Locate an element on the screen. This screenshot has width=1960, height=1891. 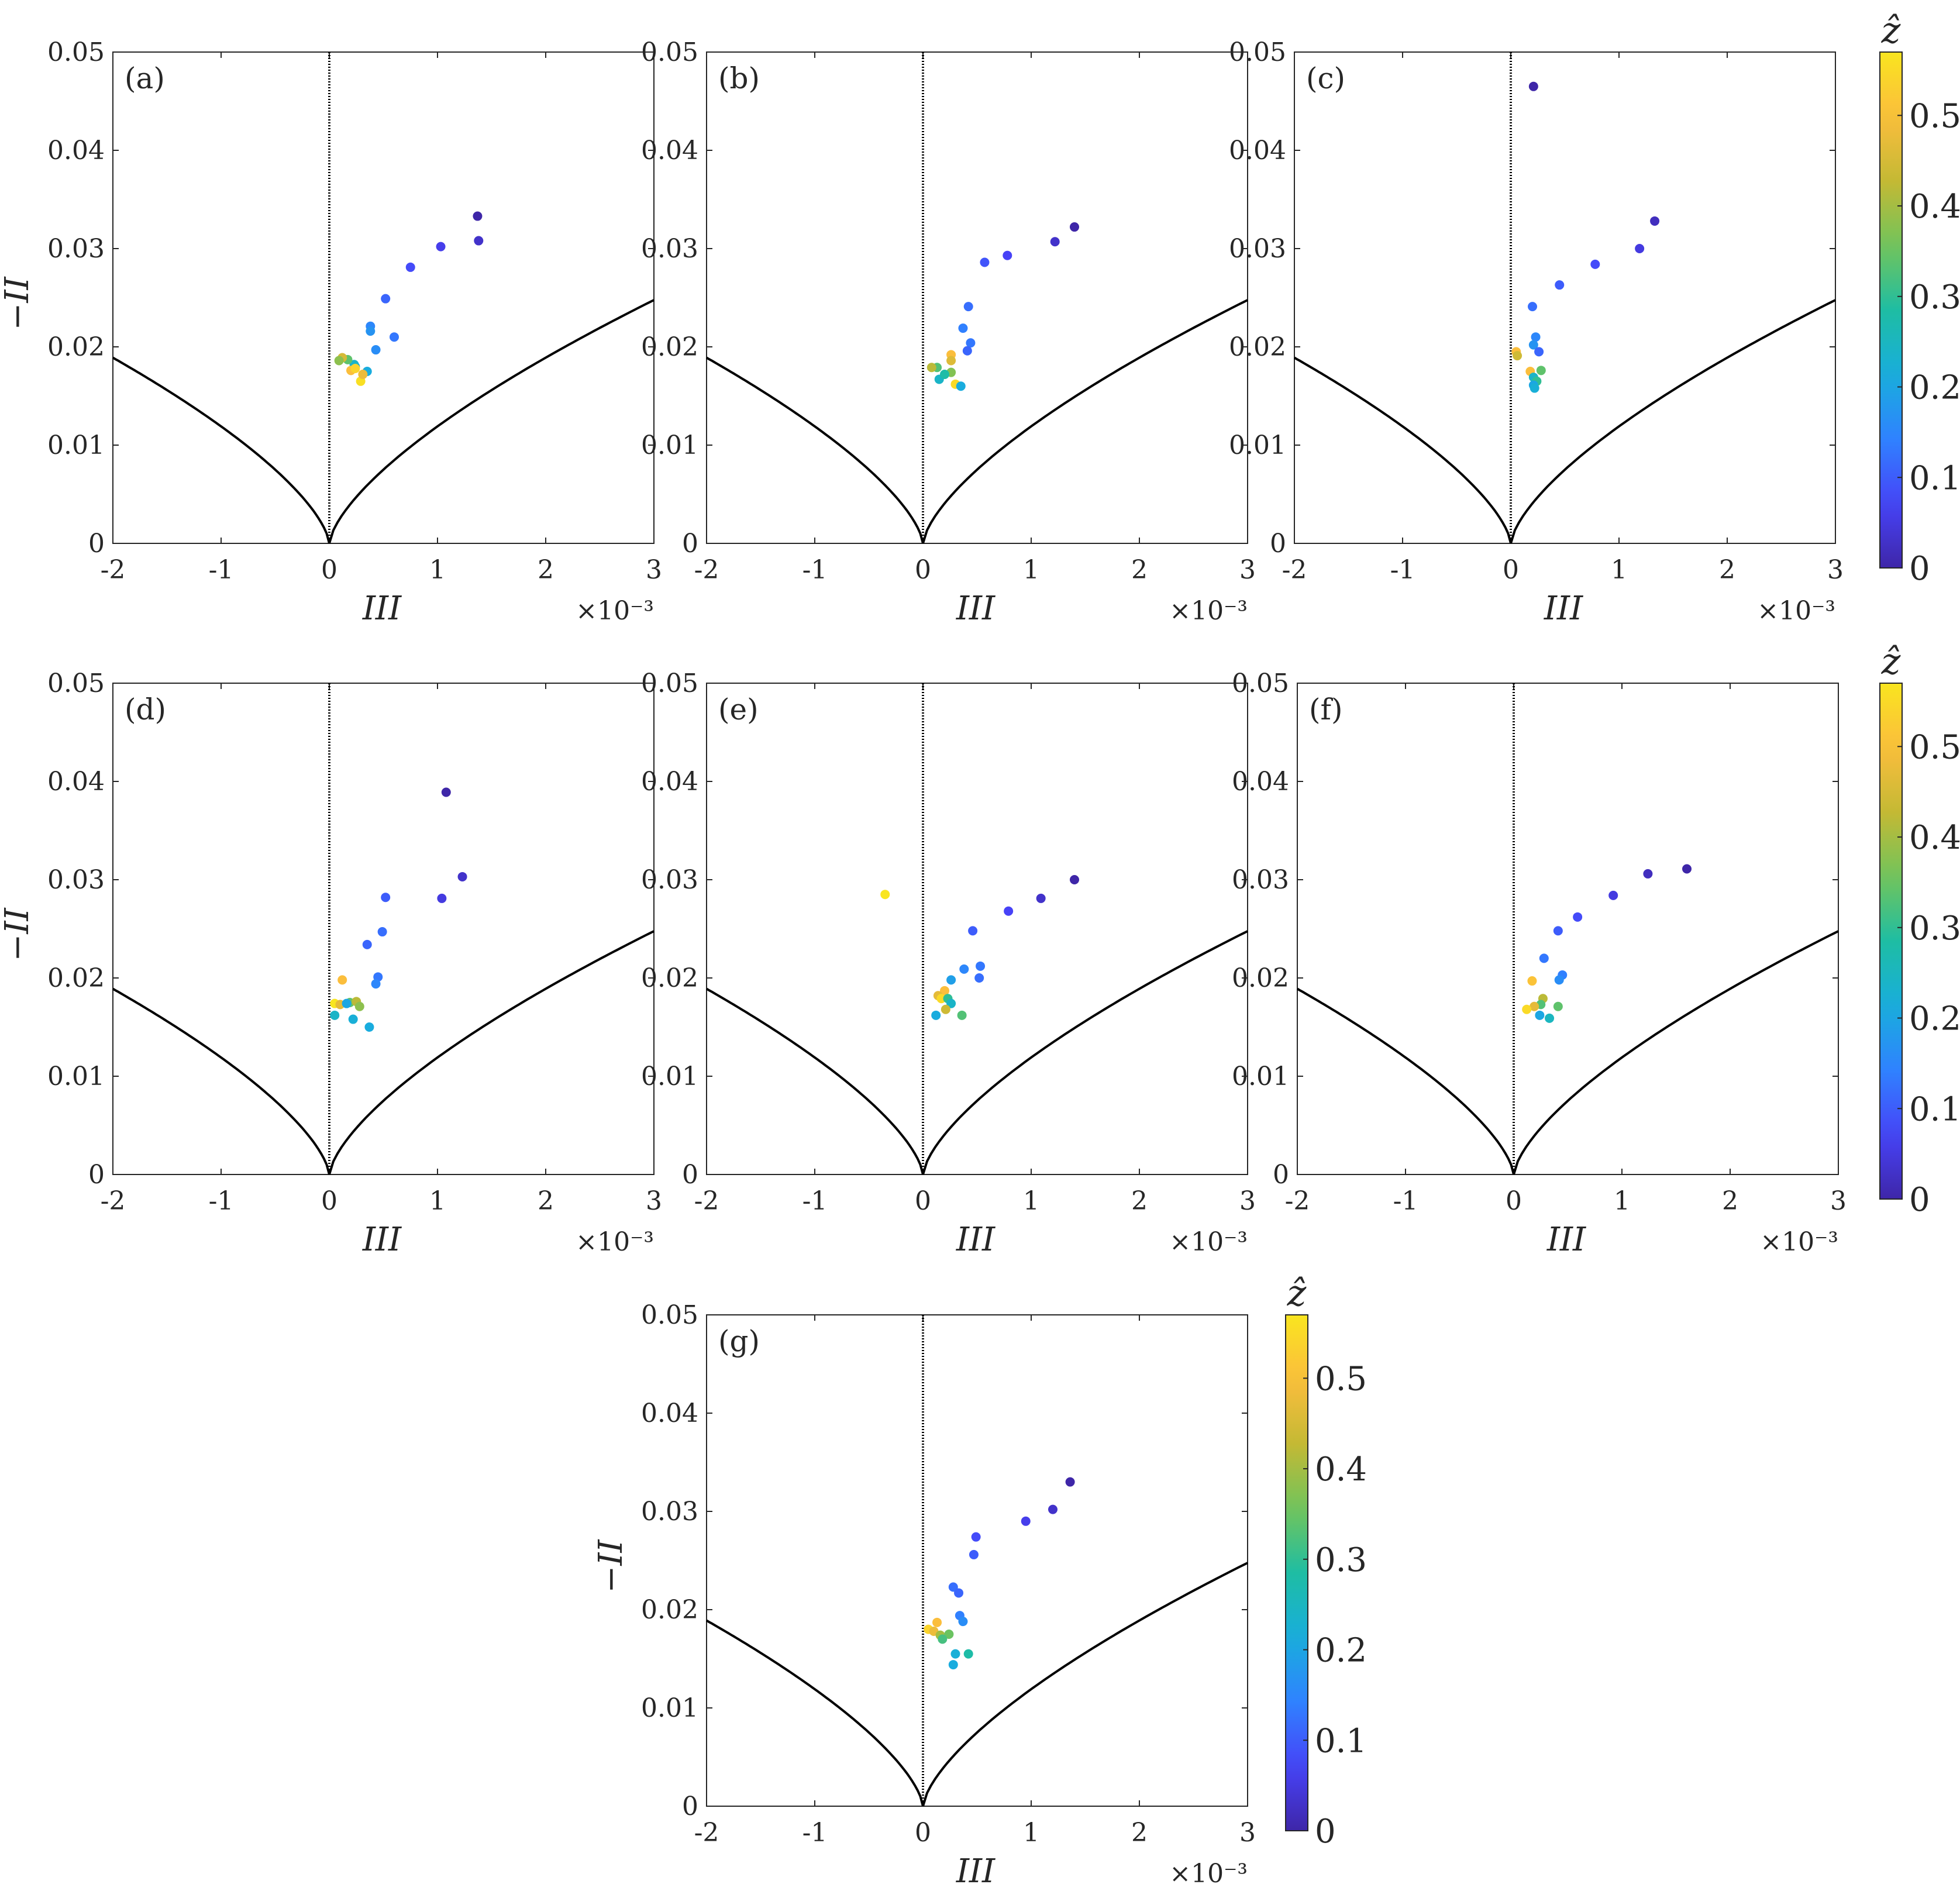
panel-c: -2 -1 0 1 2 300.010.020.030.040.05(c)III ×10⁻³ is located at coordinates (1536, 332).